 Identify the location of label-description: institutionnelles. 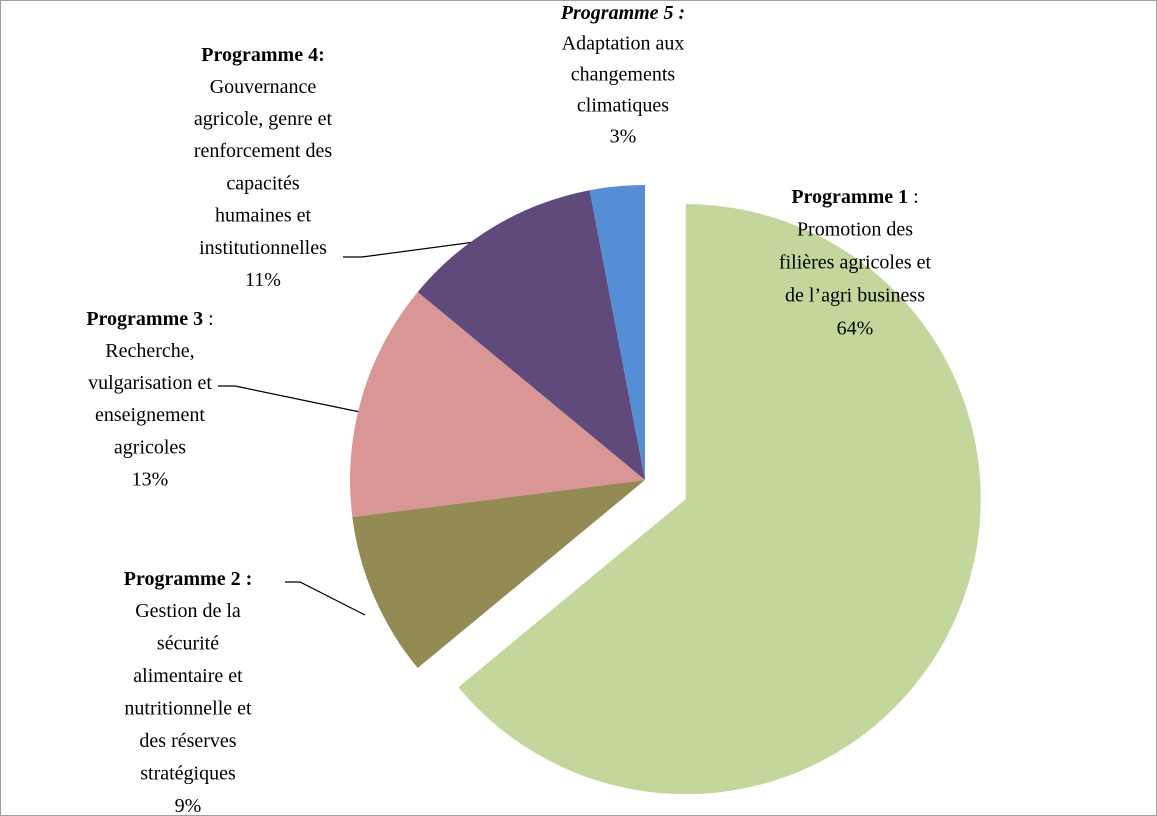
(263, 248).